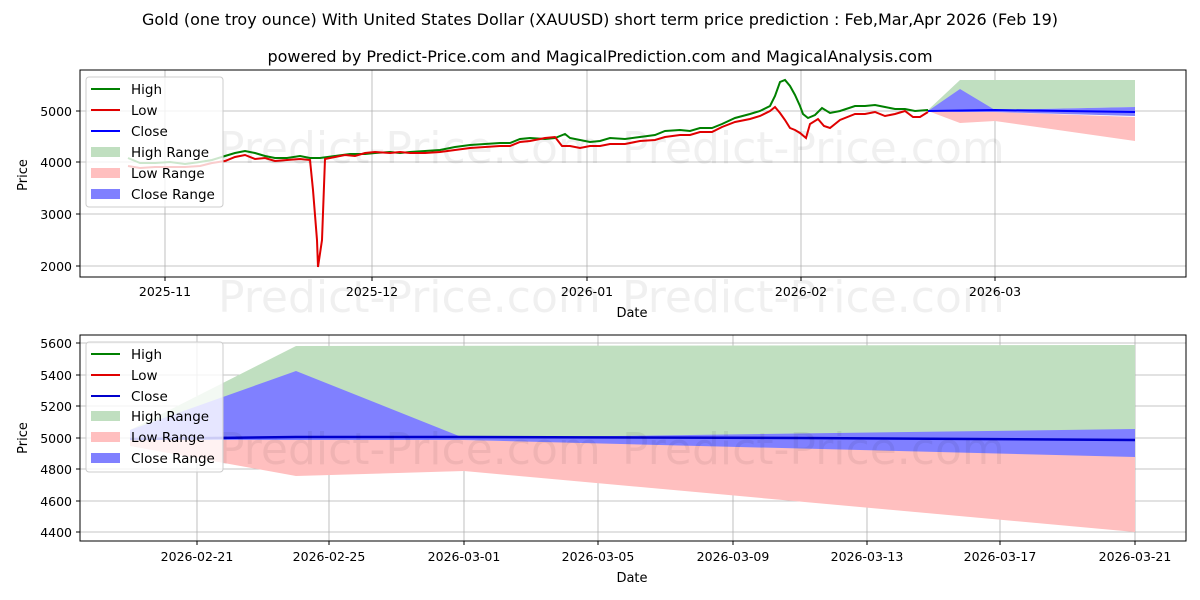  What do you see at coordinates (56, 501) in the screenshot?
I see `y-tick-label: 4600` at bounding box center [56, 501].